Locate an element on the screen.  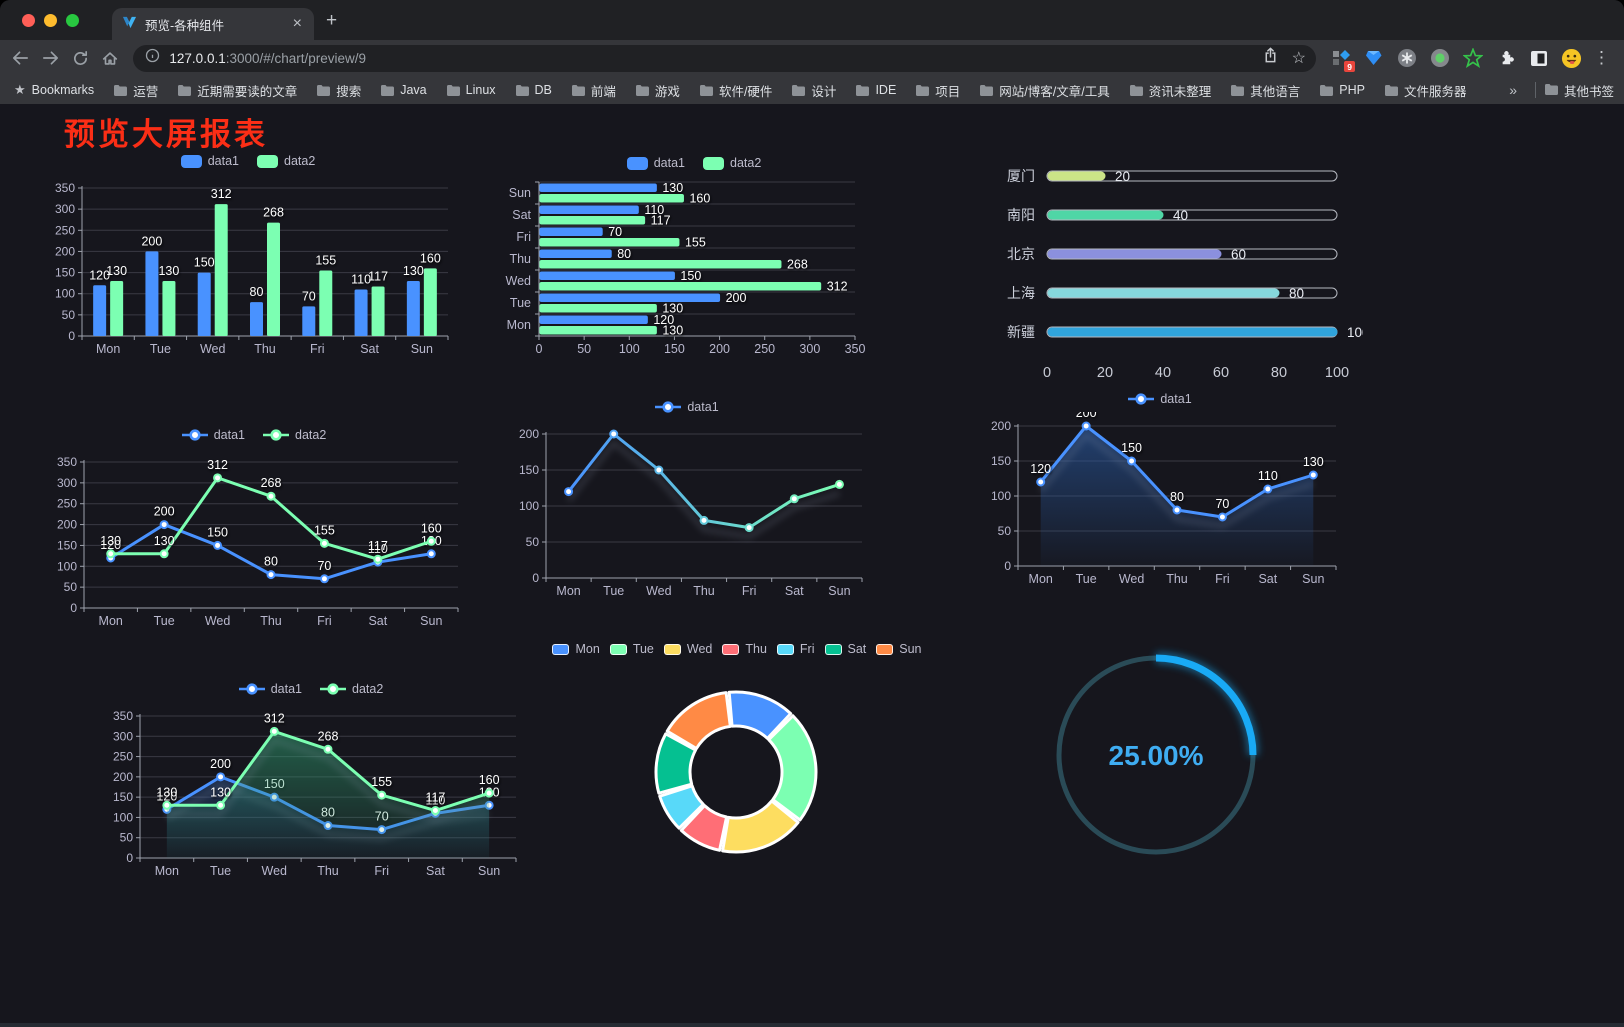
legend-item-Wed: Wed is located at coordinates (687, 649).